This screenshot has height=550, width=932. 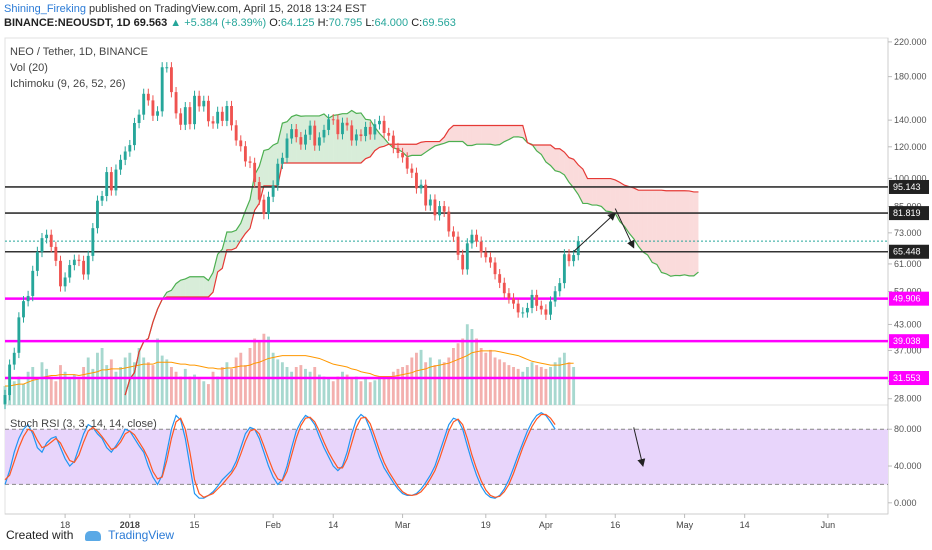 What do you see at coordinates (67, 23) in the screenshot?
I see `symbol-label: BINANCE:NEOUSDT, 1D` at bounding box center [67, 23].